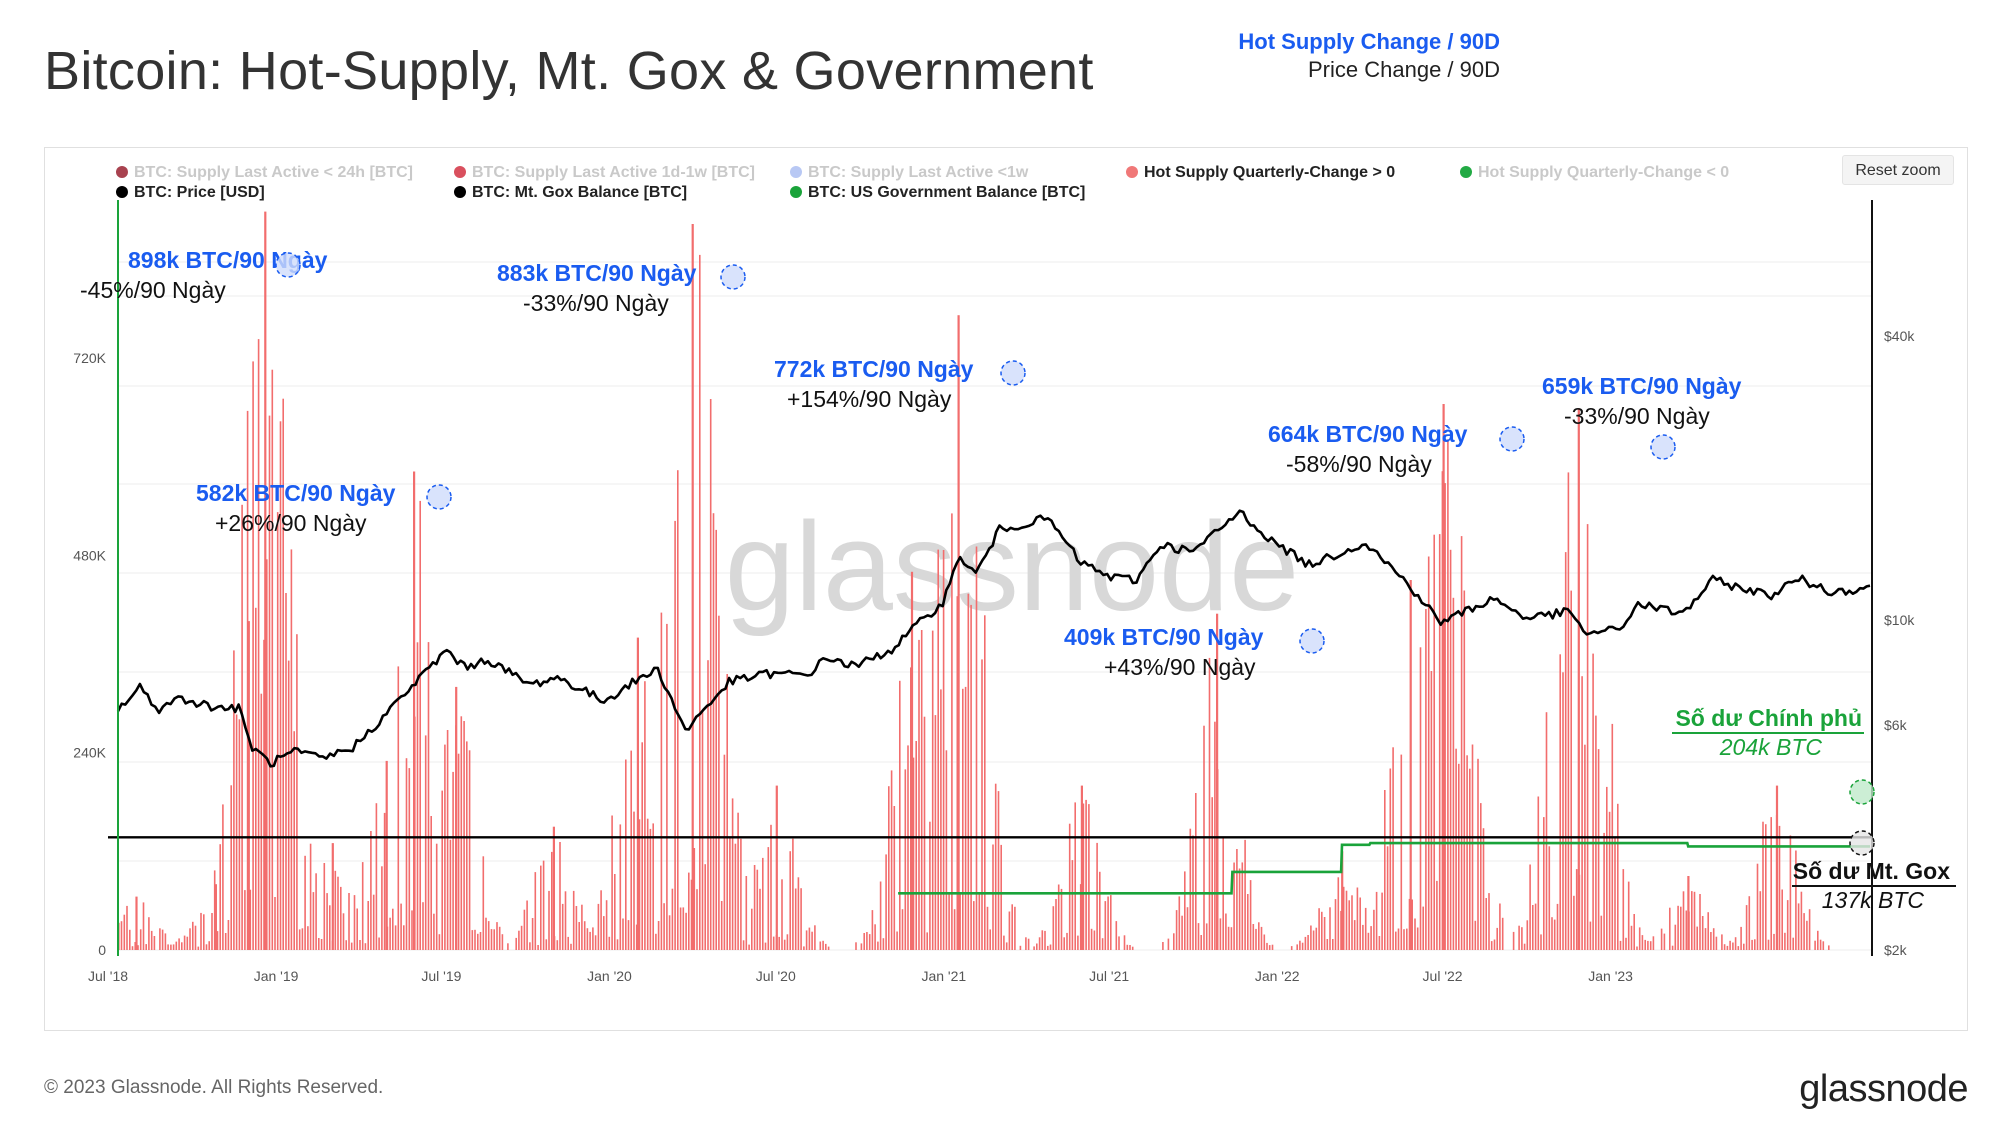 The image size is (2000, 1143). Describe the element at coordinates (89, 358) in the screenshot. I see `y-left-tick-label: 720K` at that location.